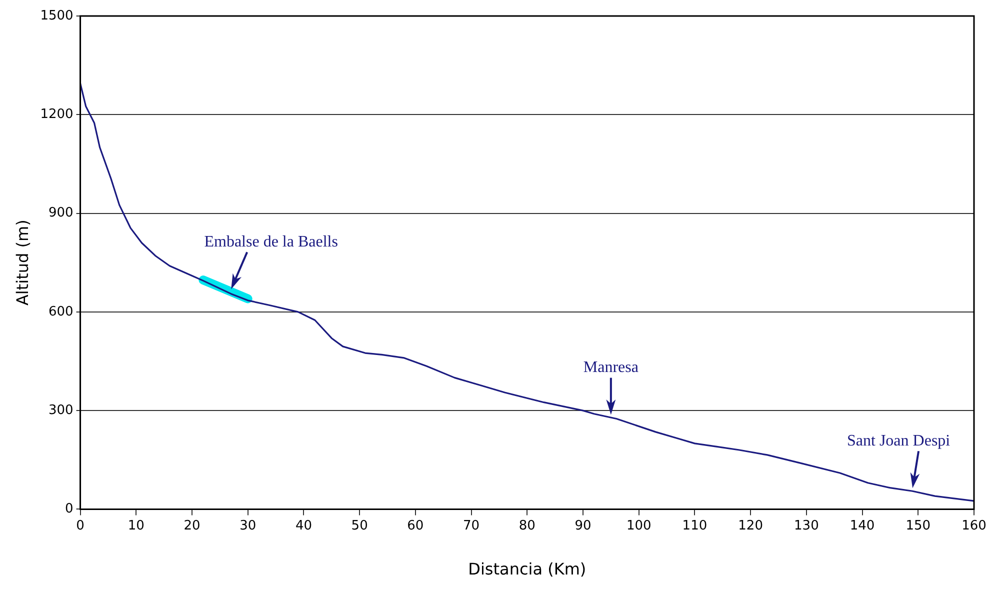  I want to click on y-tick-label: 1200, so click(57, 114).